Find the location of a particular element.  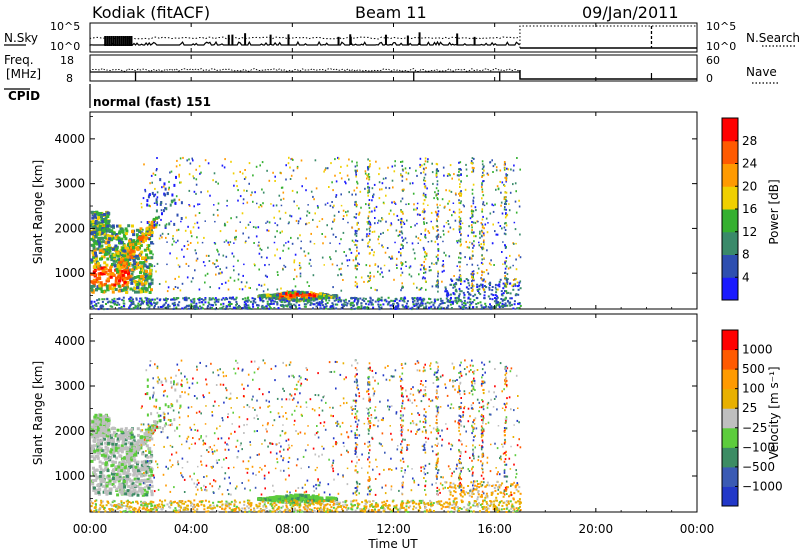

nsky-label: N.Sky is located at coordinates (21, 38).